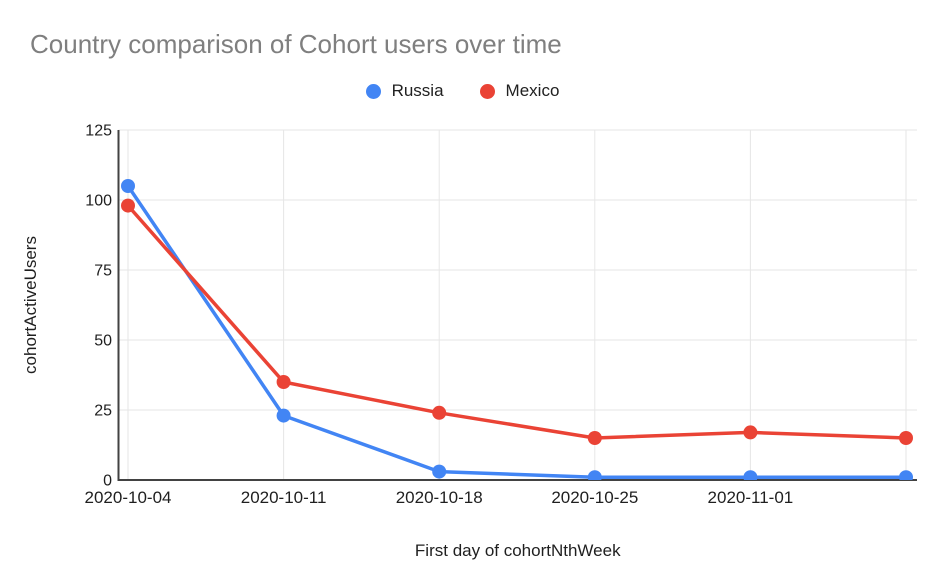  Describe the element at coordinates (594, 497) in the screenshot. I see `x-tick-label: 2020-10-25` at that location.